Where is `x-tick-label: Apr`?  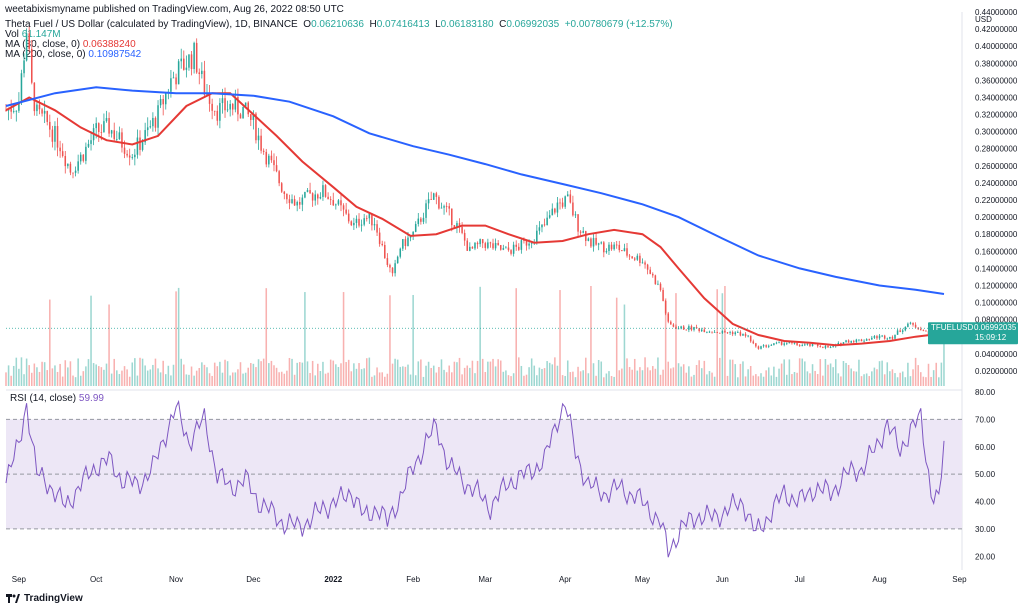
x-tick-label: Apr is located at coordinates (565, 579).